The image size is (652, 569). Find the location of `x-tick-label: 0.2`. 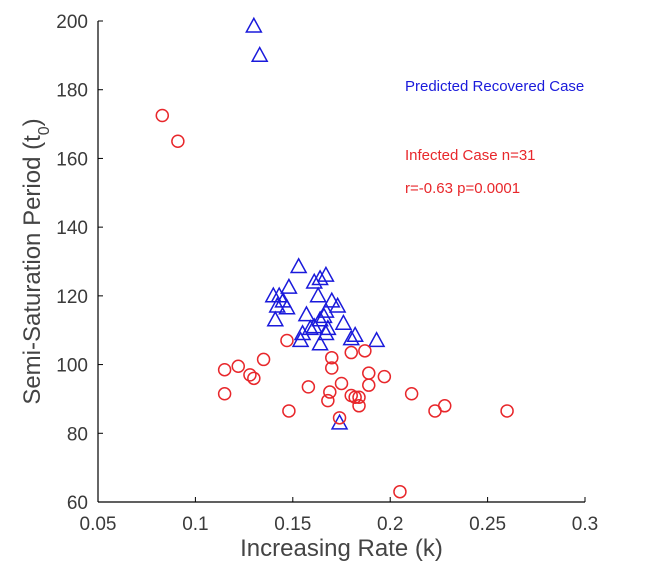

x-tick-label: 0.2 is located at coordinates (390, 524).